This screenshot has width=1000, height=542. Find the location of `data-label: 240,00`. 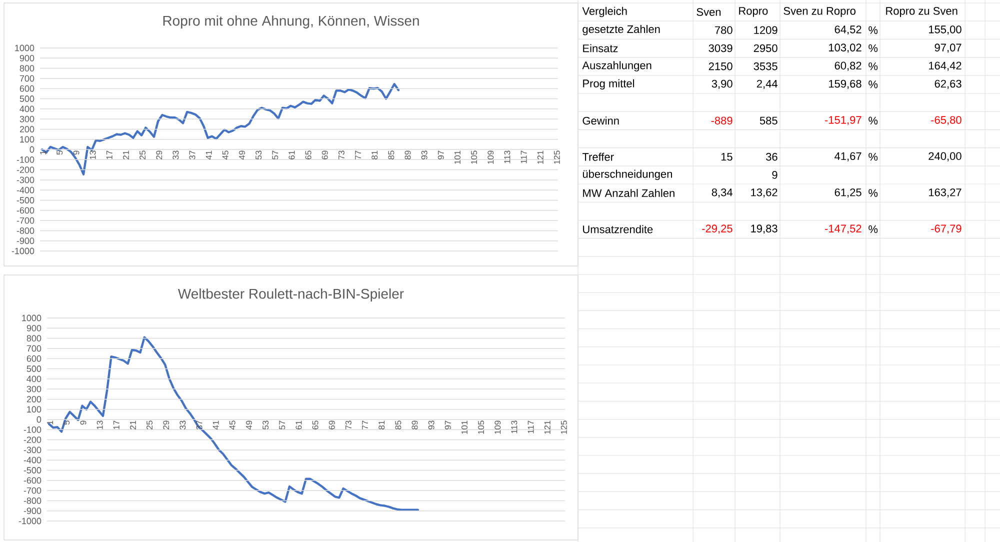

data-label: 240,00 is located at coordinates (945, 157).